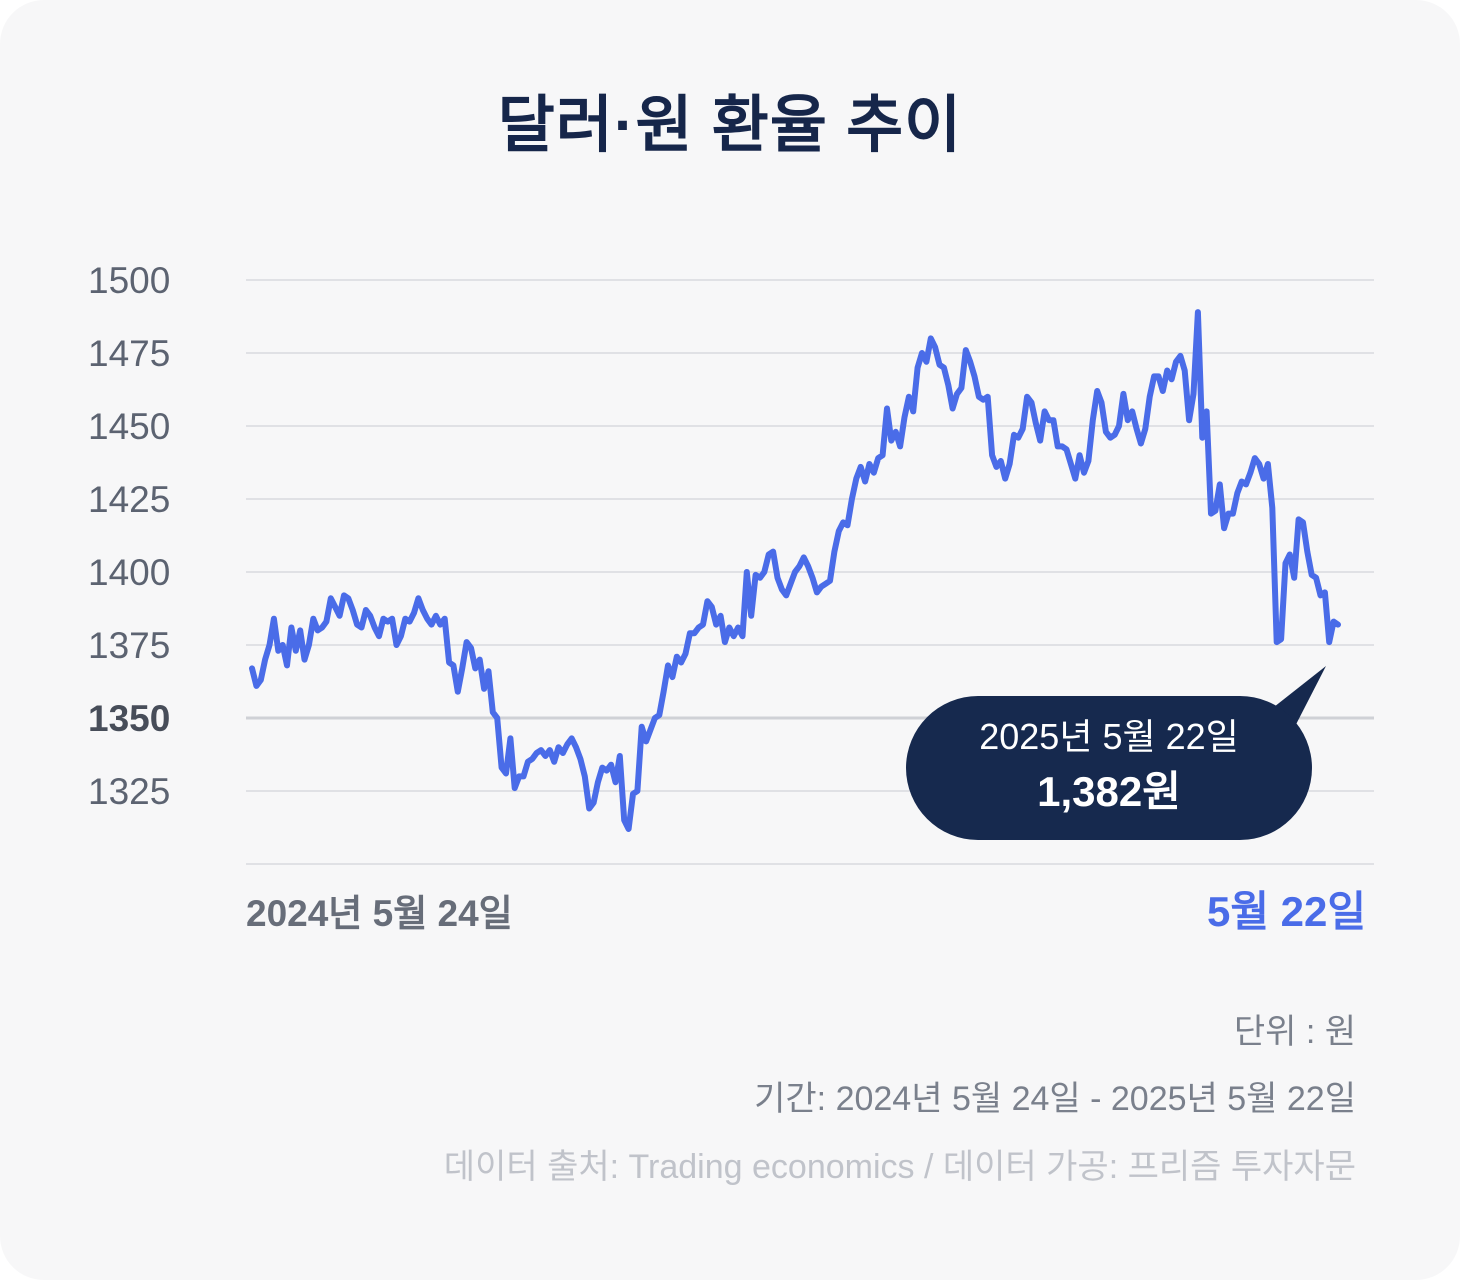  Describe the element at coordinates (129, 645) in the screenshot. I see `y-tick-label: 1375` at that location.